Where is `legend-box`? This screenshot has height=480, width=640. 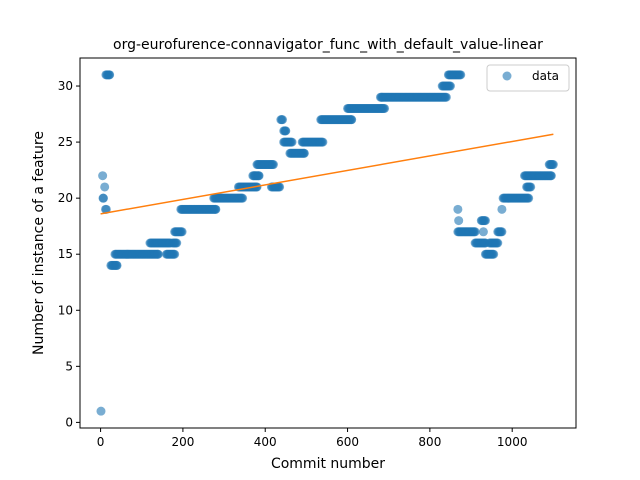 legend-box is located at coordinates (528, 78).